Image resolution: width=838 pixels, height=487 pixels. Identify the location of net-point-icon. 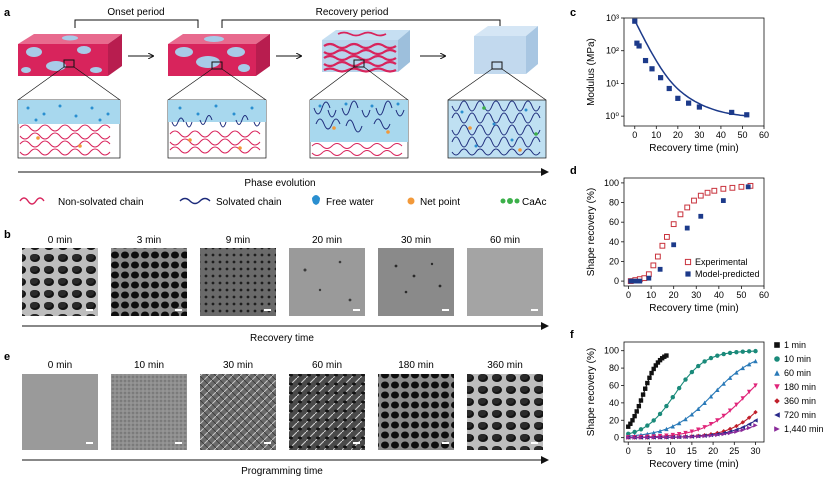
(411, 201).